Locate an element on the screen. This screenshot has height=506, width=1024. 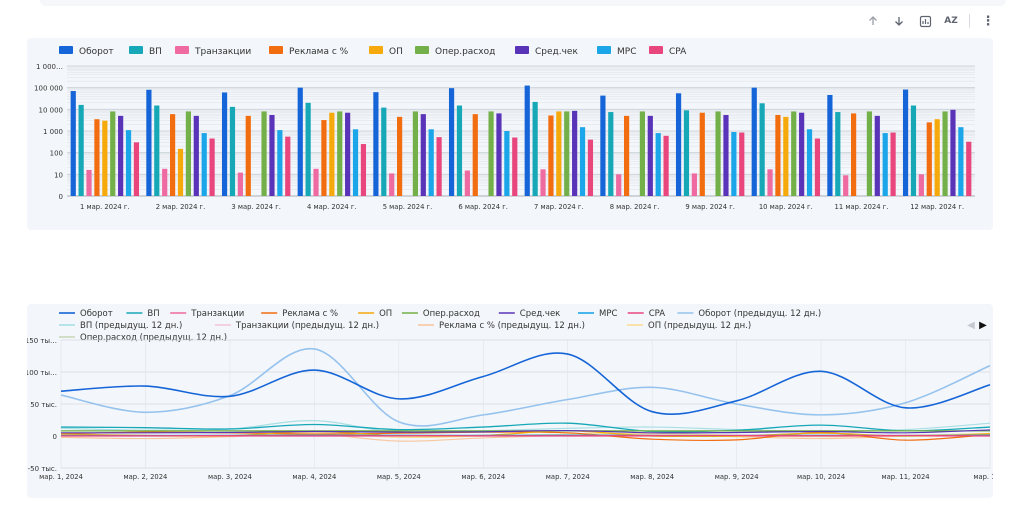
legend-item-вп-предыдущ-12-дн: ВП (предыдущ. 12 дн.) is located at coordinates (120, 326).